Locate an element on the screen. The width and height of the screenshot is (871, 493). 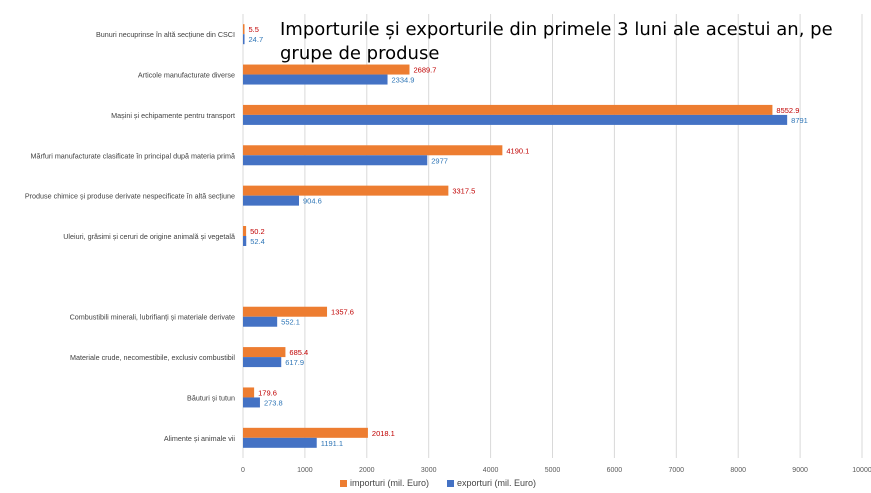
export-data-label: 904.6 is located at coordinates (312, 201).